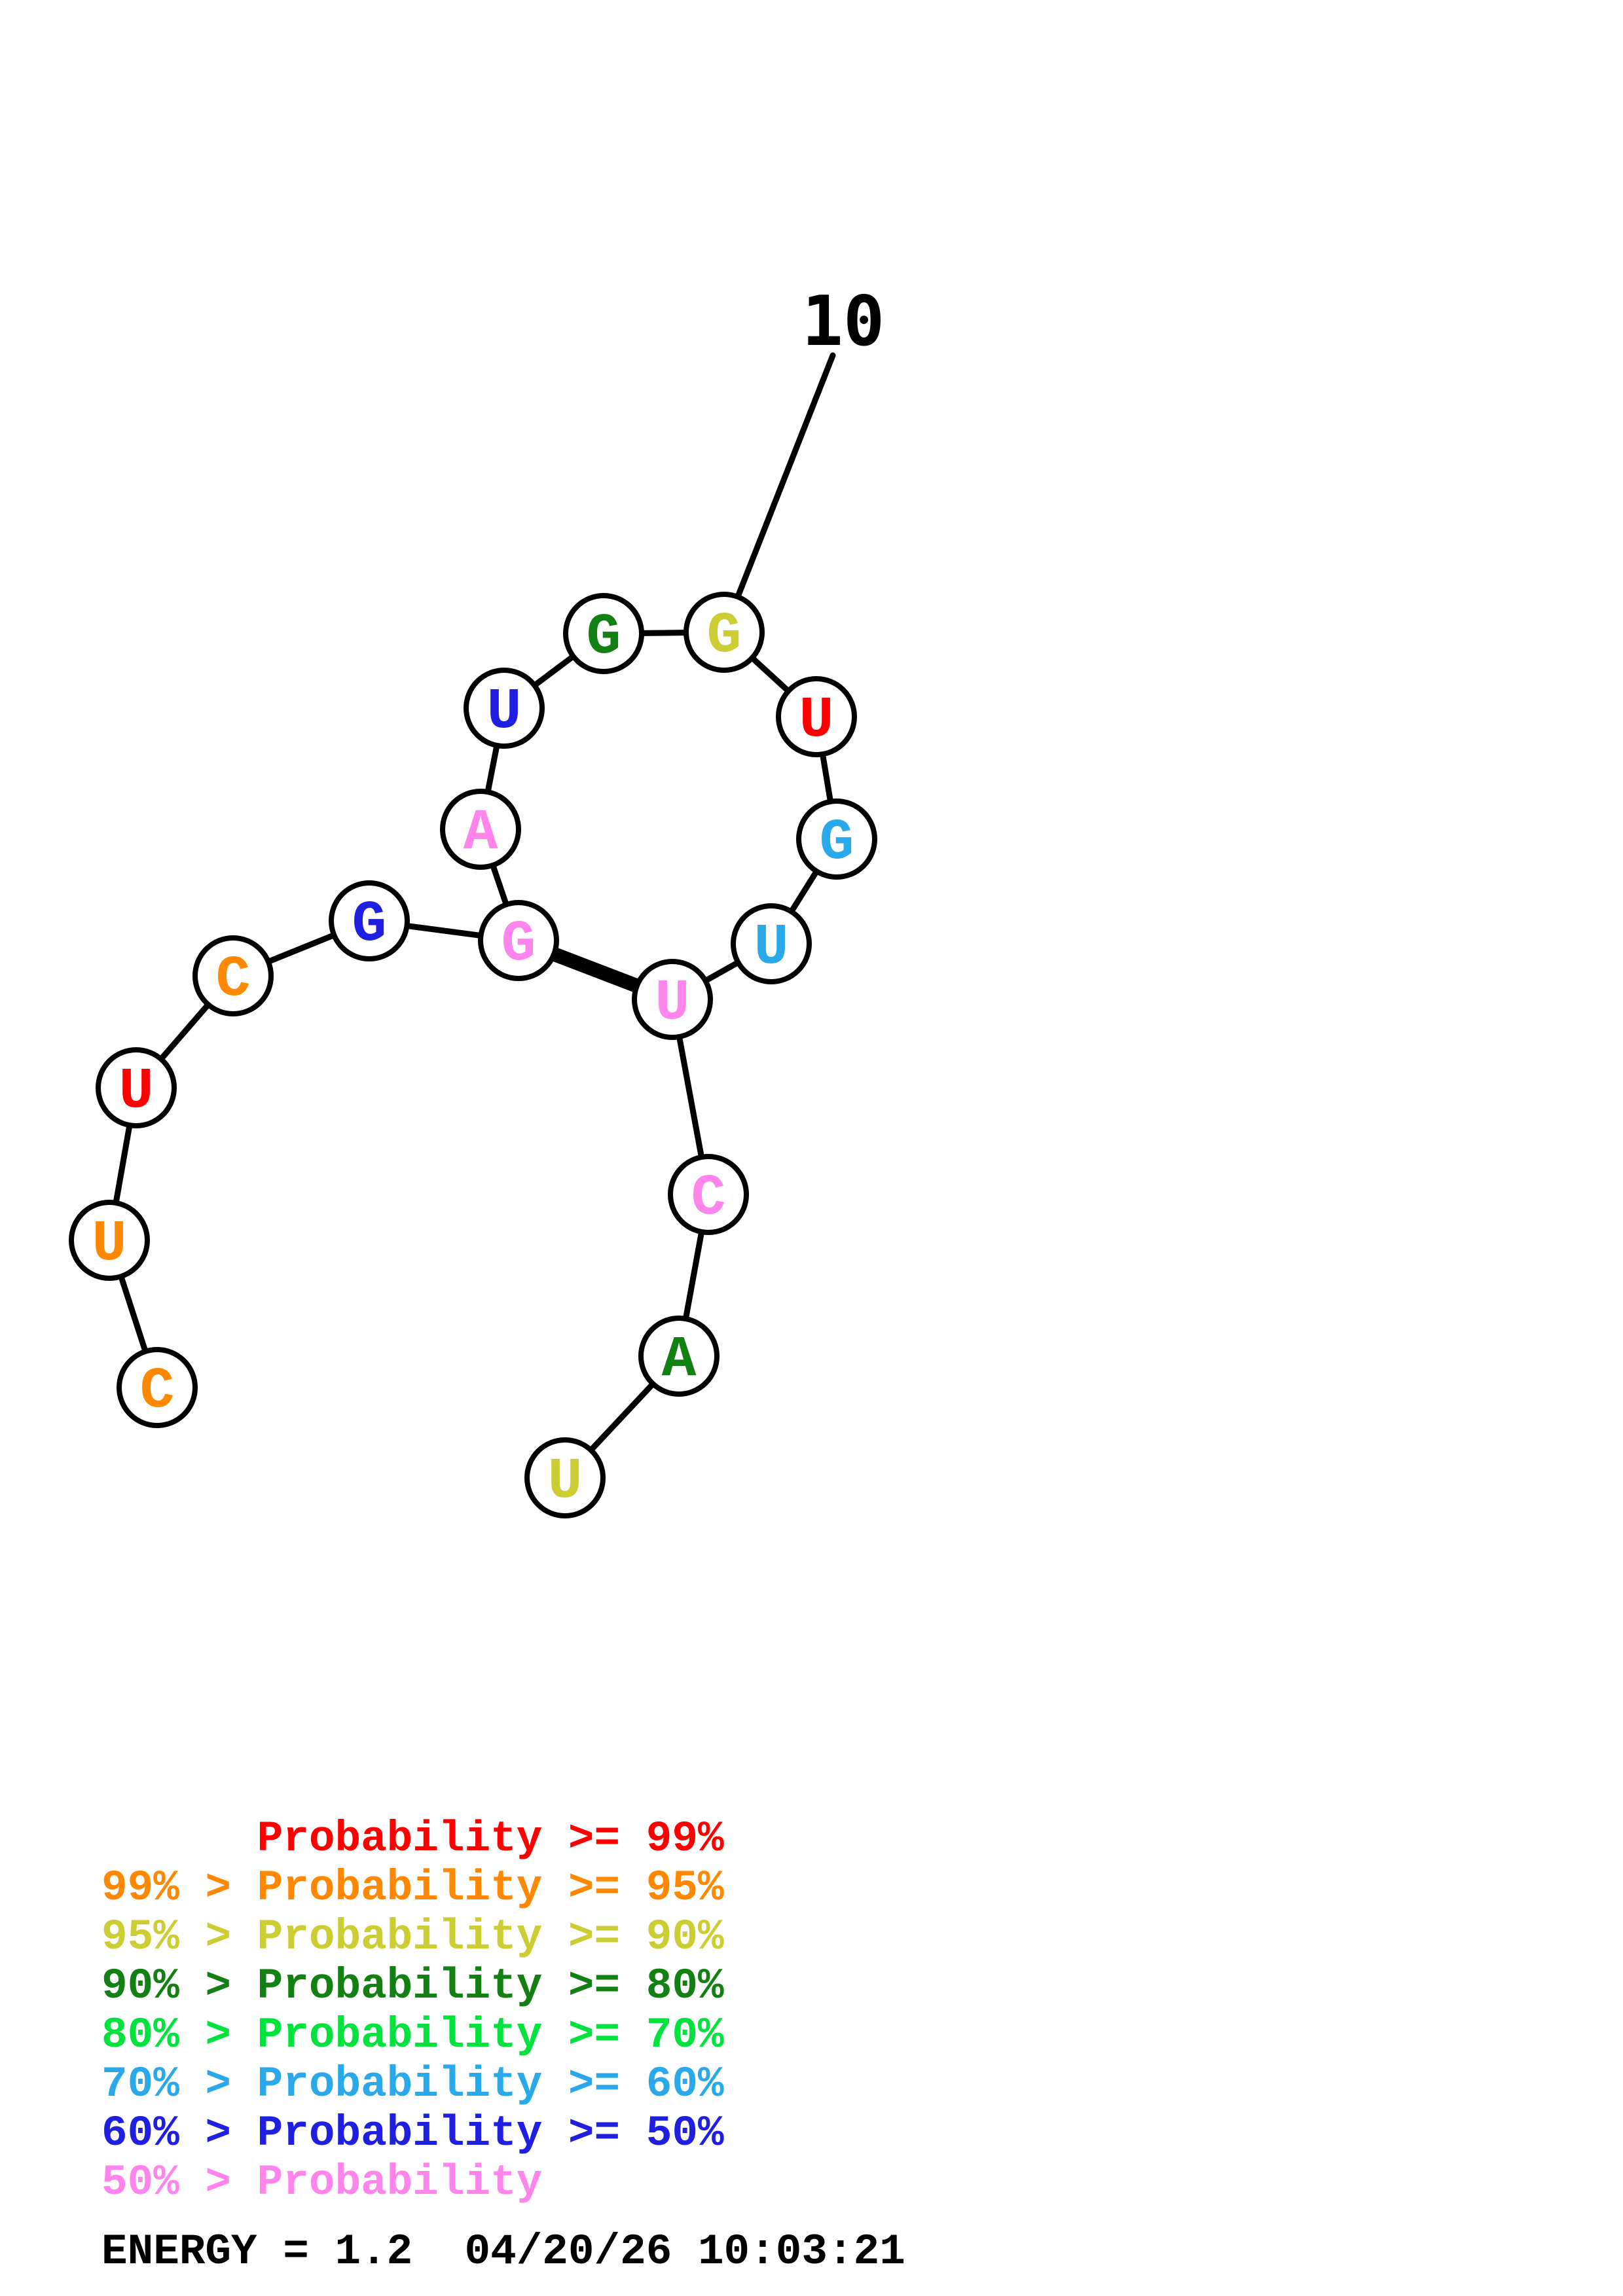 This screenshot has width=1623, height=2296. I want to click on nucleotide-node-1: C, so click(157, 1387).